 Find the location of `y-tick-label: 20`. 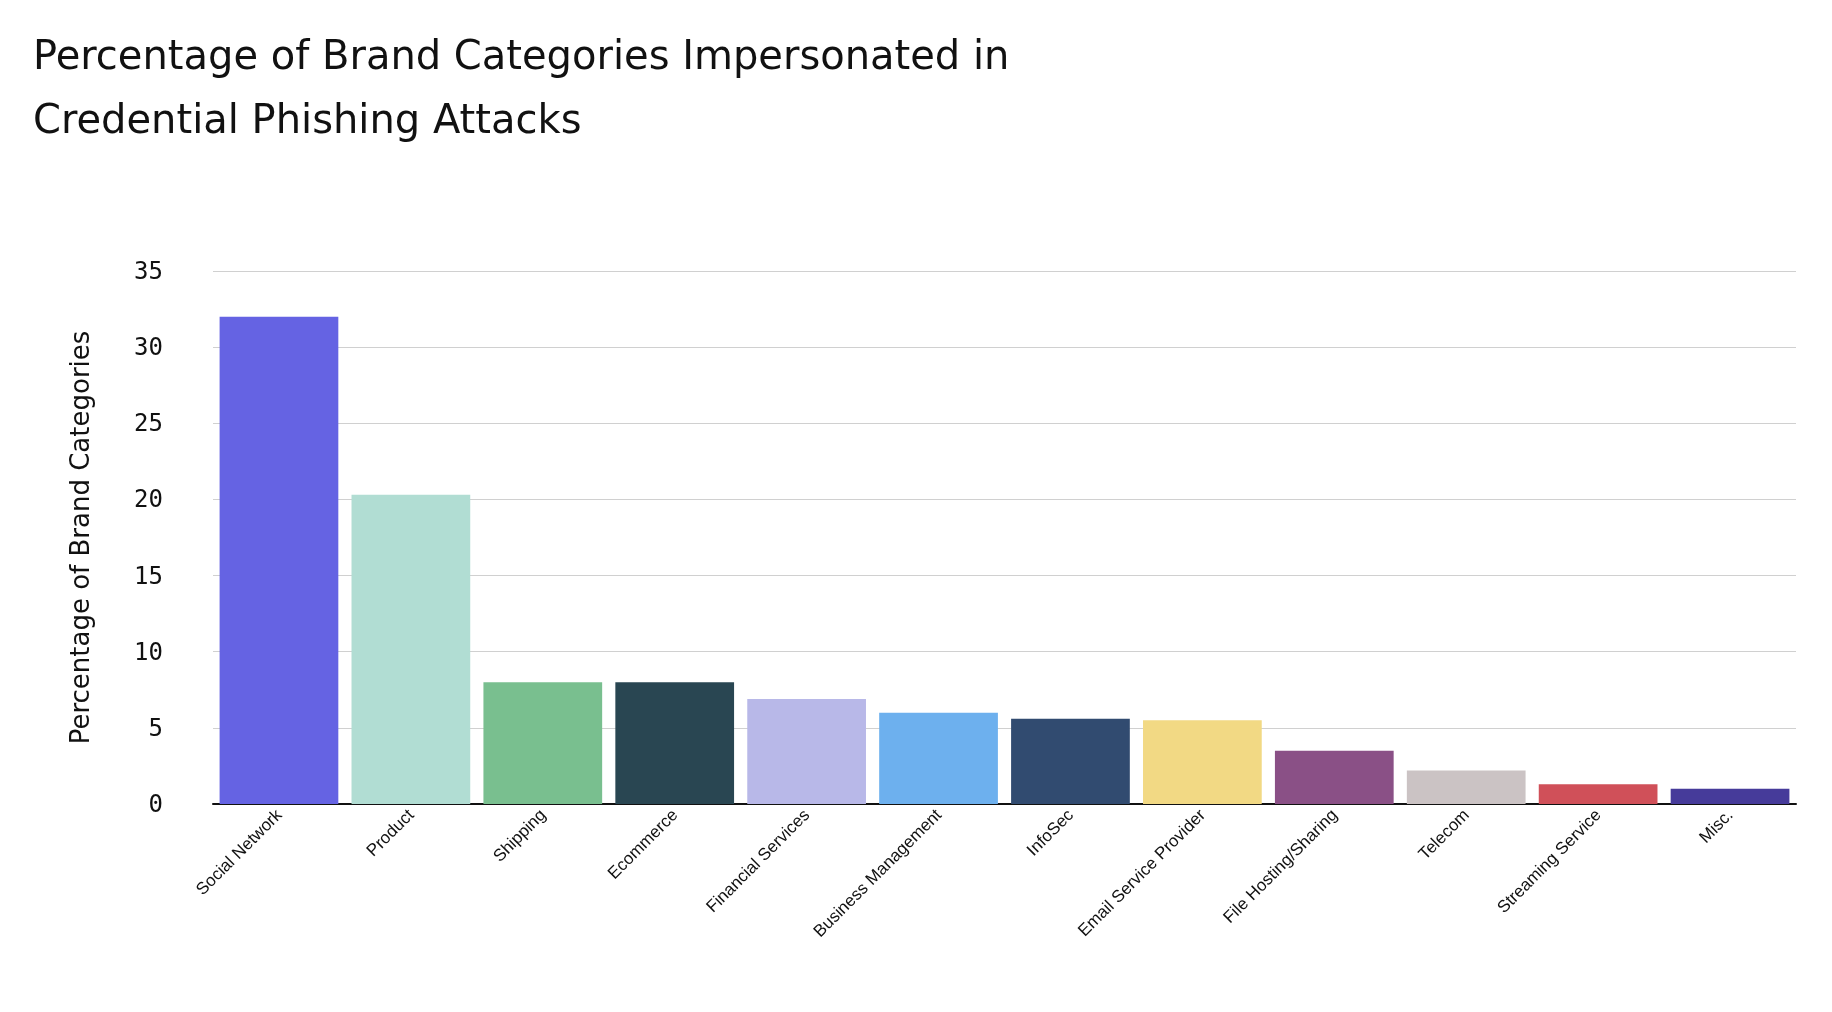

y-tick-label: 20 is located at coordinates (148, 499).